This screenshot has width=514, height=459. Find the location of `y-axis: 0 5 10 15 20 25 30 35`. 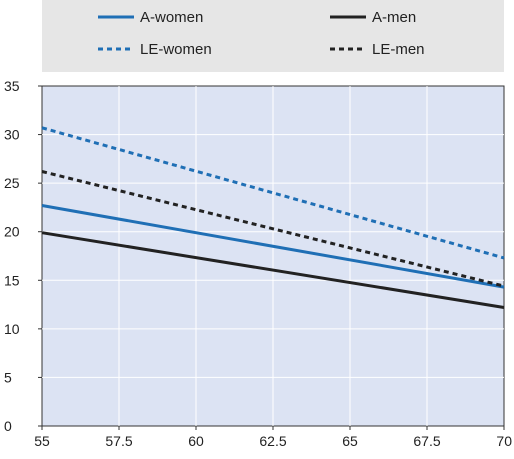

y-axis: 0 5 10 15 20 25 30 35 is located at coordinates (23, 256).